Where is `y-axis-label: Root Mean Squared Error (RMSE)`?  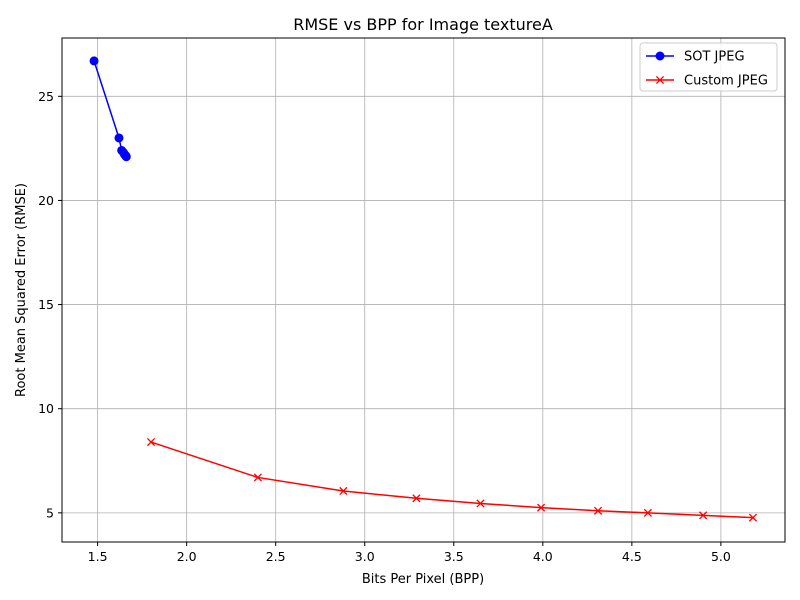
y-axis-label: Root Mean Squared Error (RMSE) is located at coordinates (21, 290).